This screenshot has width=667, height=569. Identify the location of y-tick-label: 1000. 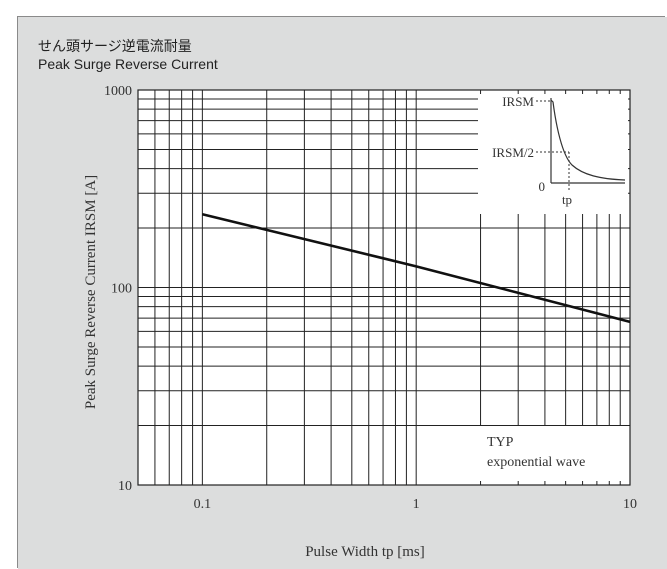
(118, 91).